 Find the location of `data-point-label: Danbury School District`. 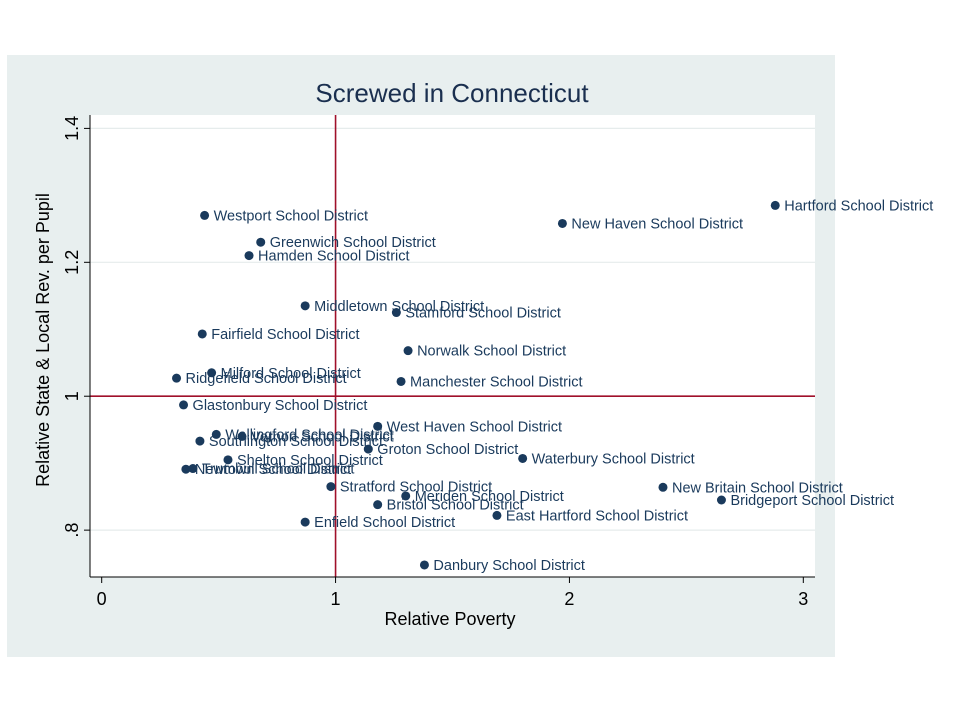

data-point-label: Danbury School District is located at coordinates (509, 566).